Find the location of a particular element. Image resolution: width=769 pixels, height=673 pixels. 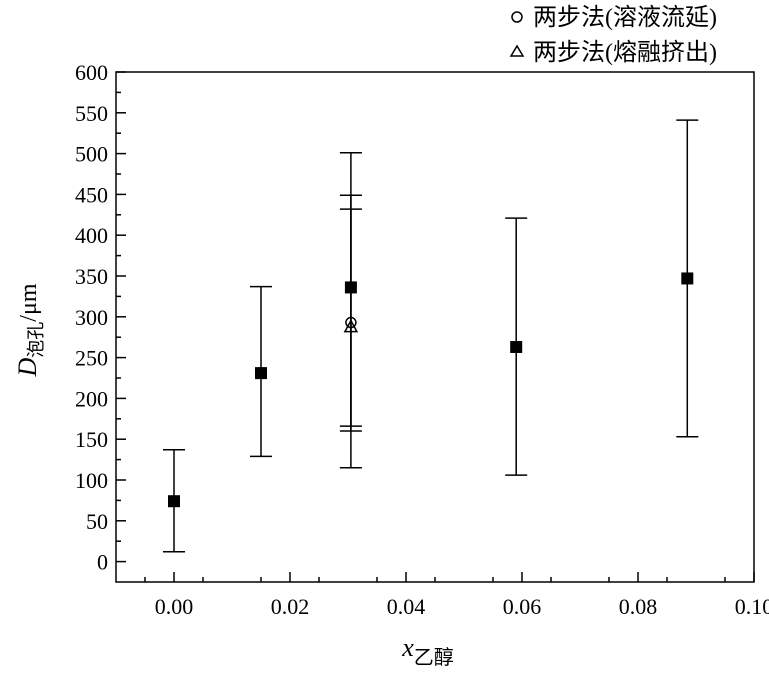

y-tick-label: 200 is located at coordinates (91, 398).